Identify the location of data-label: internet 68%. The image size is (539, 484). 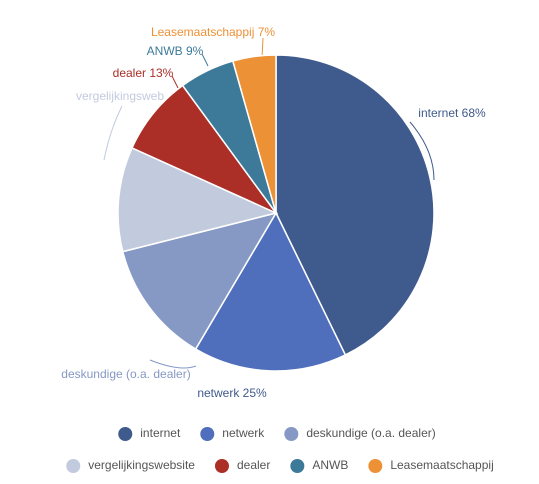
(452, 113).